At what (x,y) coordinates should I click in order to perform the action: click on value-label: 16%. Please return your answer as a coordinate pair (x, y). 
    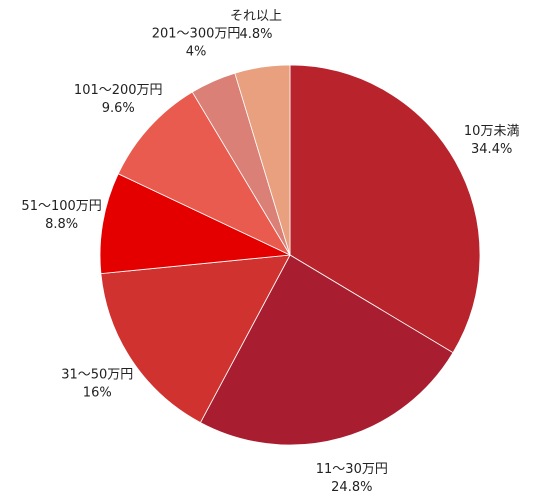
    Looking at the image, I should click on (97, 392).